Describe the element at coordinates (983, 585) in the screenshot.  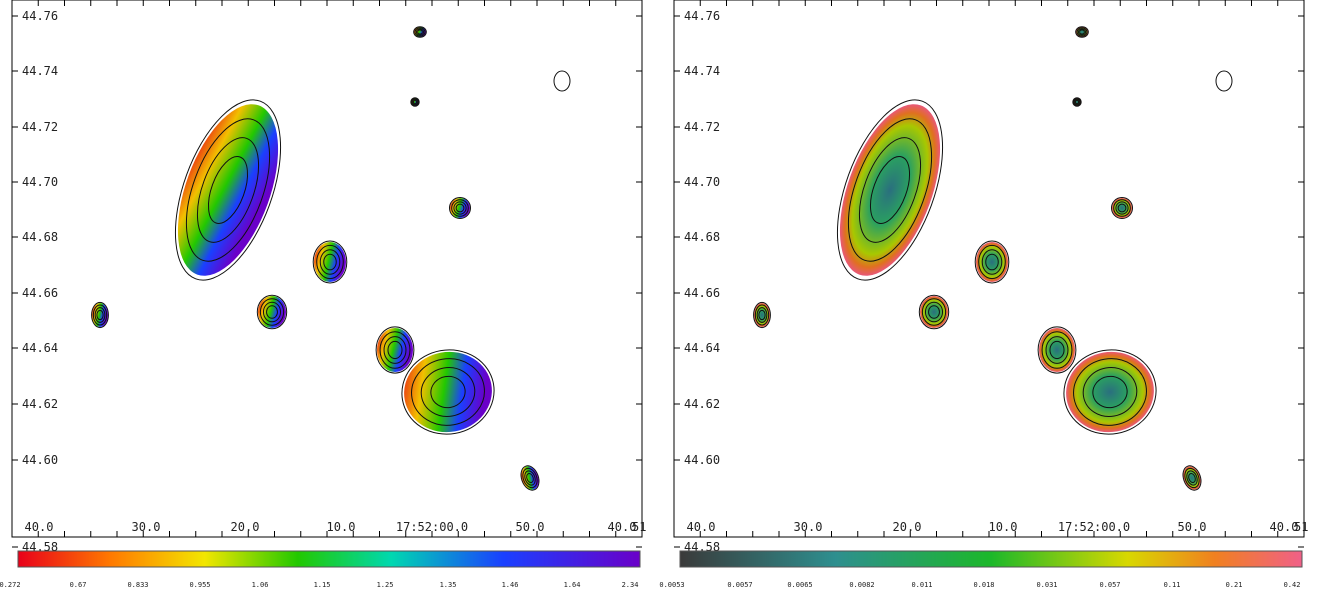
I see `colorbar-label: 0.018` at that location.